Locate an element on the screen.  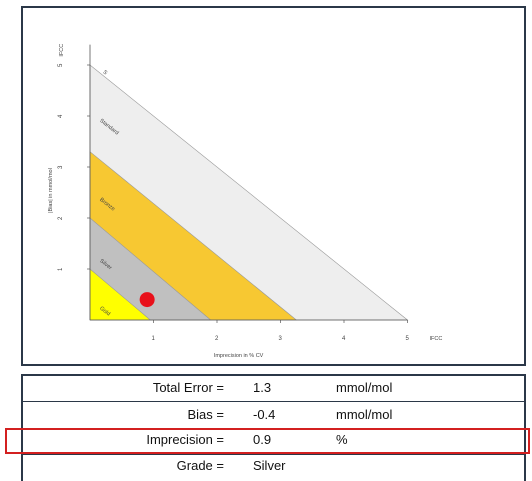
y-tick-label: 1 is located at coordinates (61, 269).